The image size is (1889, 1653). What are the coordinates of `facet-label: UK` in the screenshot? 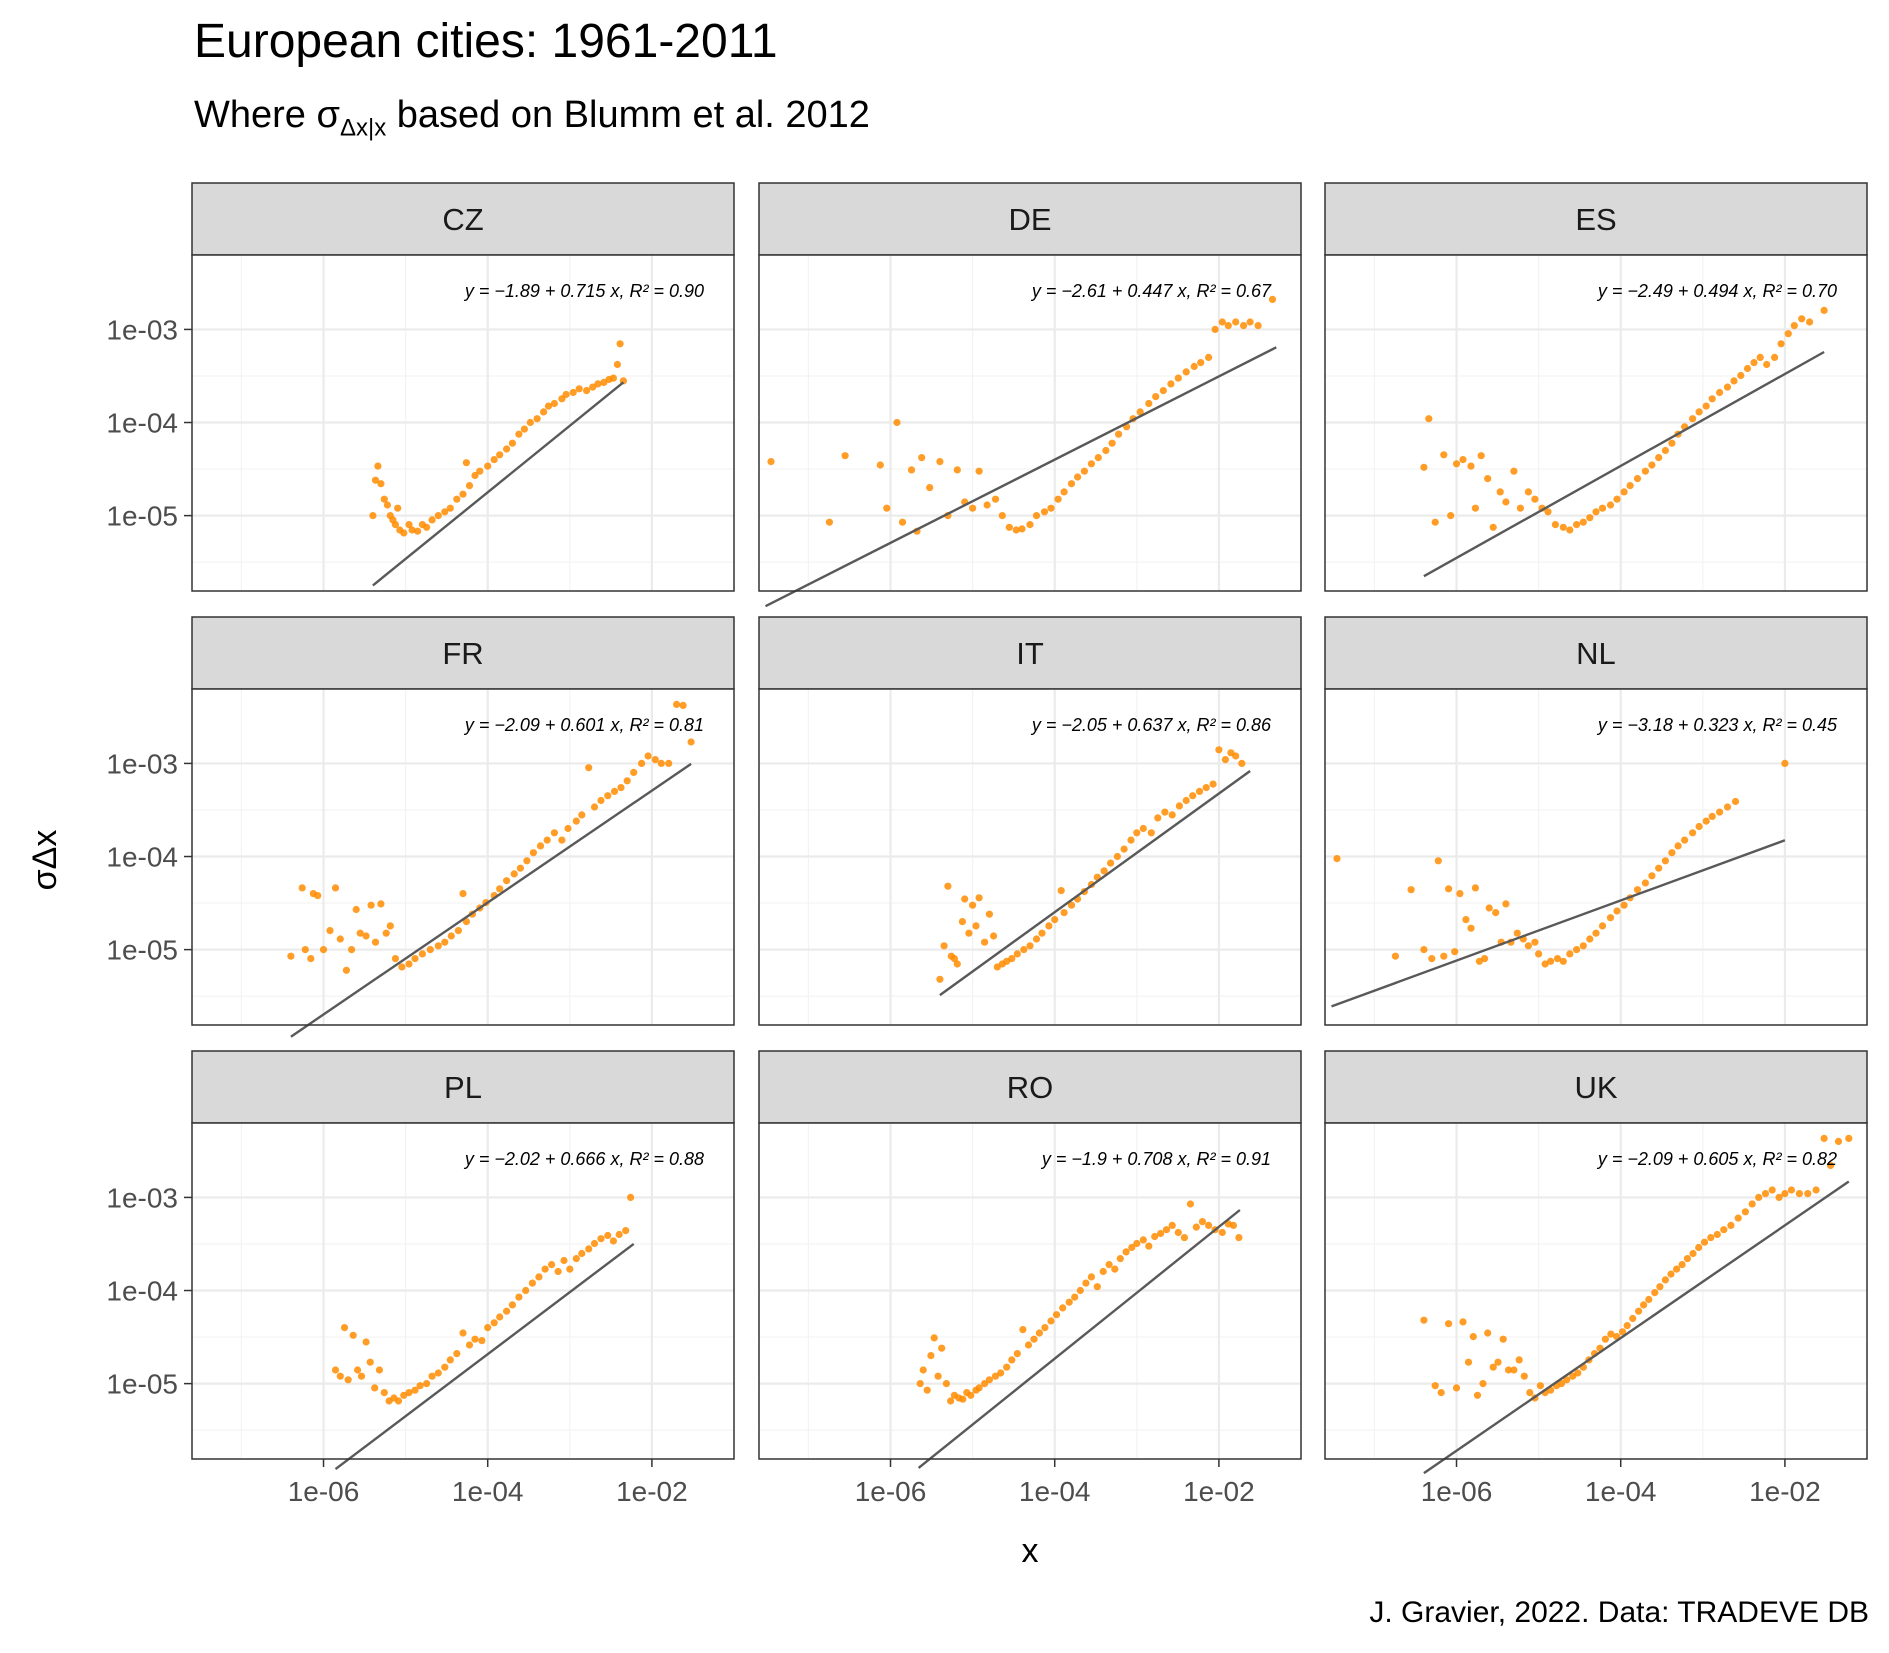 It's located at (1595, 1087).